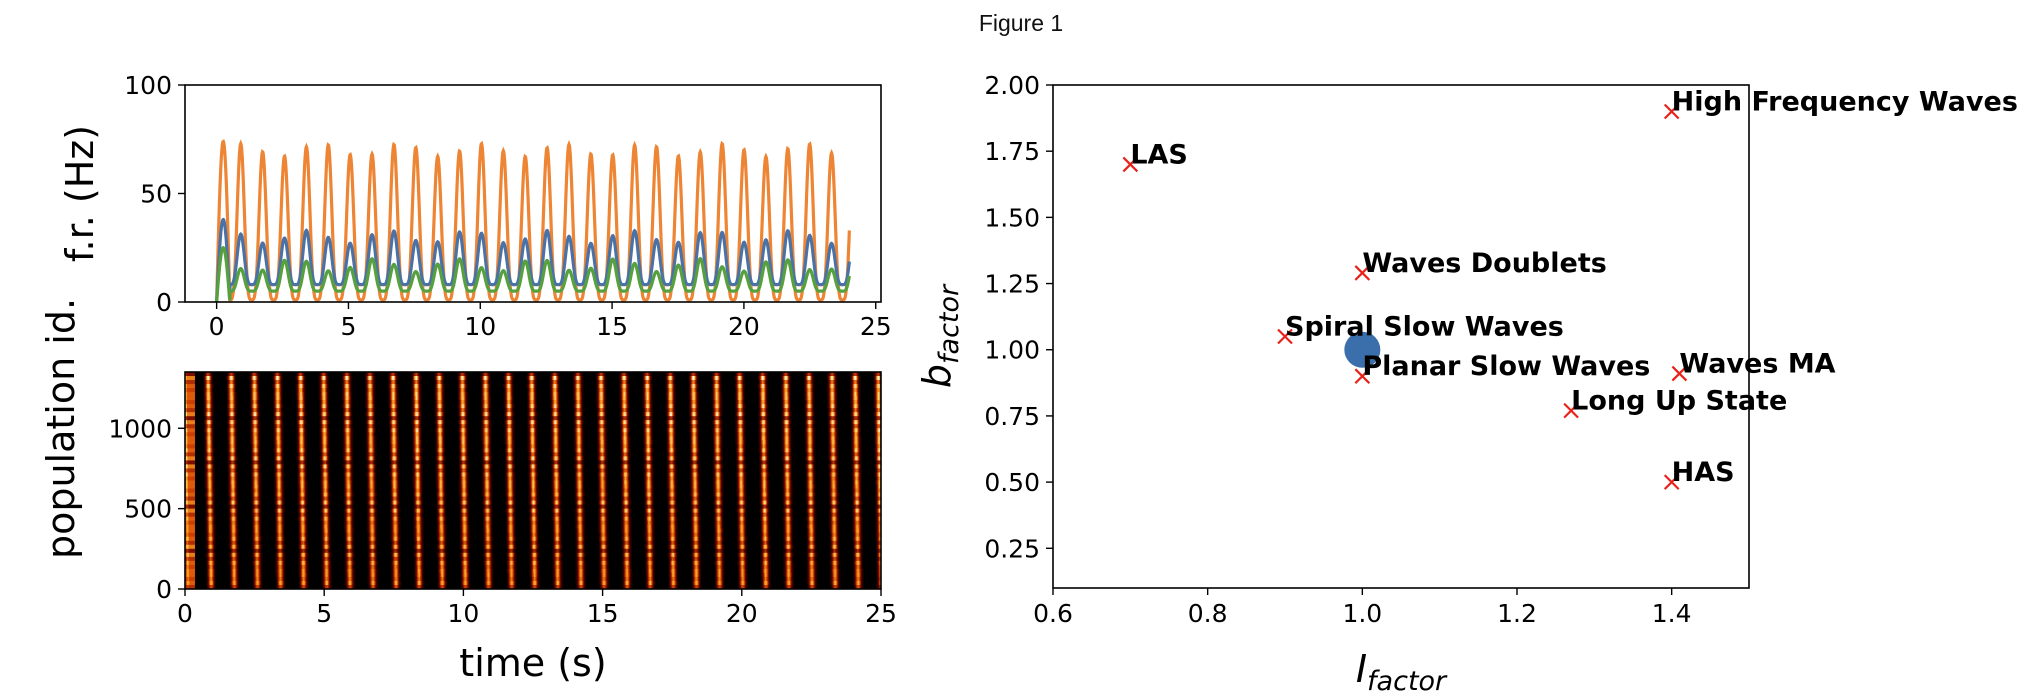  Describe the element at coordinates (533, 480) in the screenshot. I see `heatmap-cells` at that location.